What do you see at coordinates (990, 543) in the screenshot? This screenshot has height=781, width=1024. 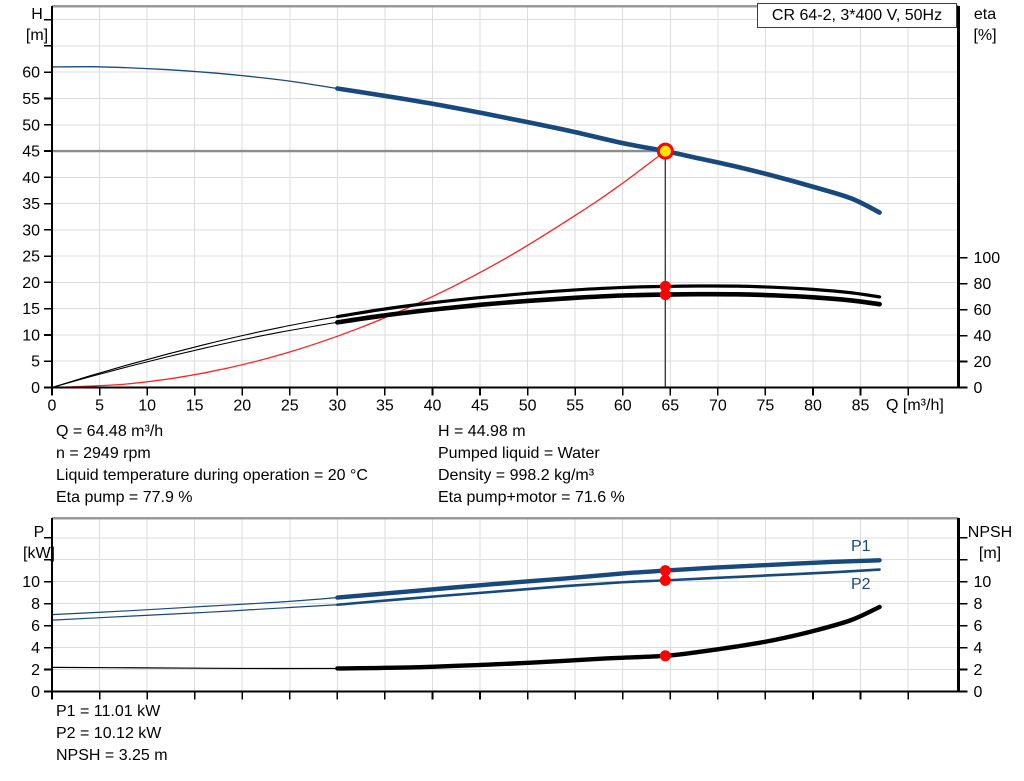 I see `right-axis-unit-npsh: NPSH [m]` at bounding box center [990, 543].